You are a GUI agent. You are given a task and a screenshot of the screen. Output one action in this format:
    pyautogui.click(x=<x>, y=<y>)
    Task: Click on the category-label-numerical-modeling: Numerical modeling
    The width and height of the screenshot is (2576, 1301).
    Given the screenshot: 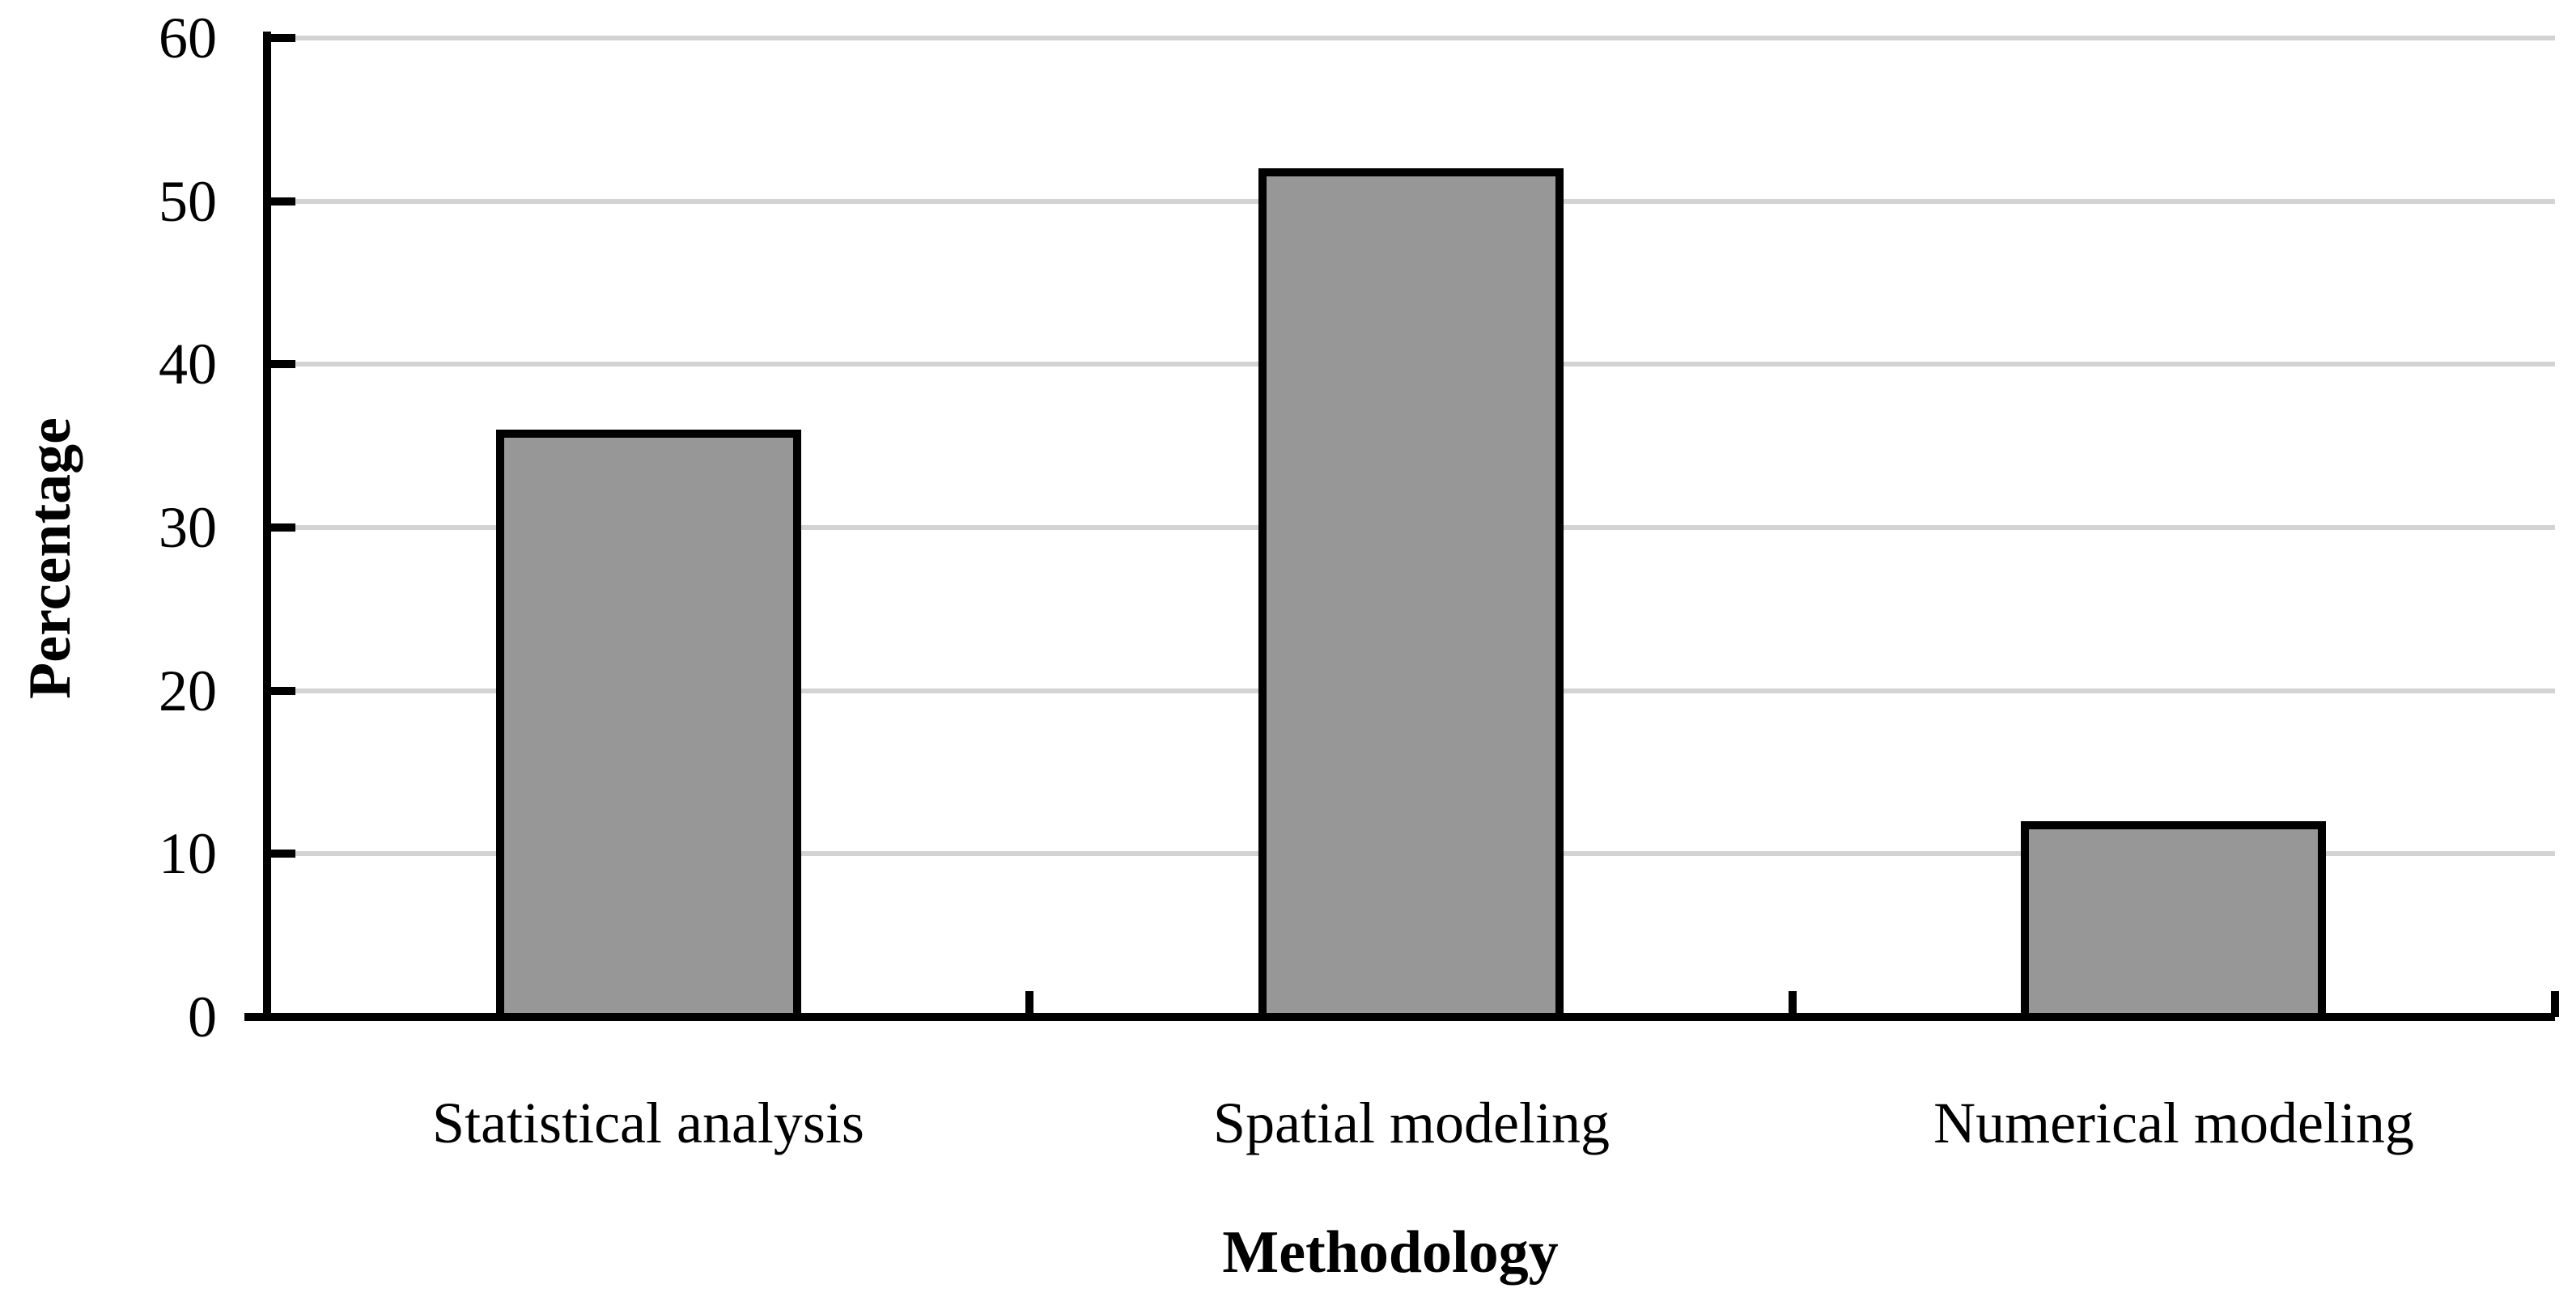 What is the action you would take?
    pyautogui.click(x=2173, y=1123)
    